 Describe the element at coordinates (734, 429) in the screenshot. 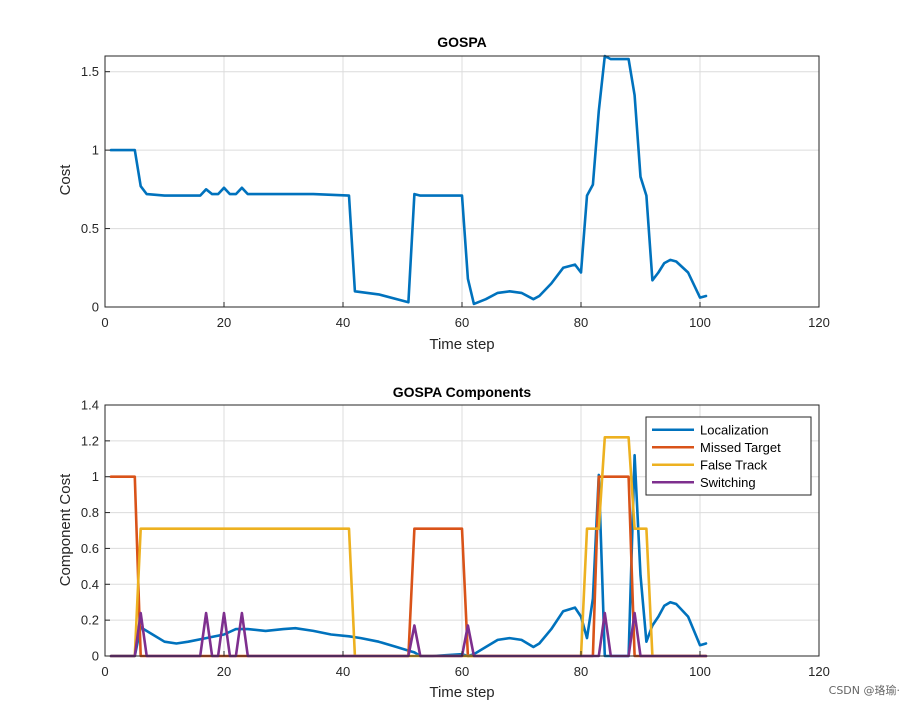

I see `legend-entry-label: Localization` at that location.